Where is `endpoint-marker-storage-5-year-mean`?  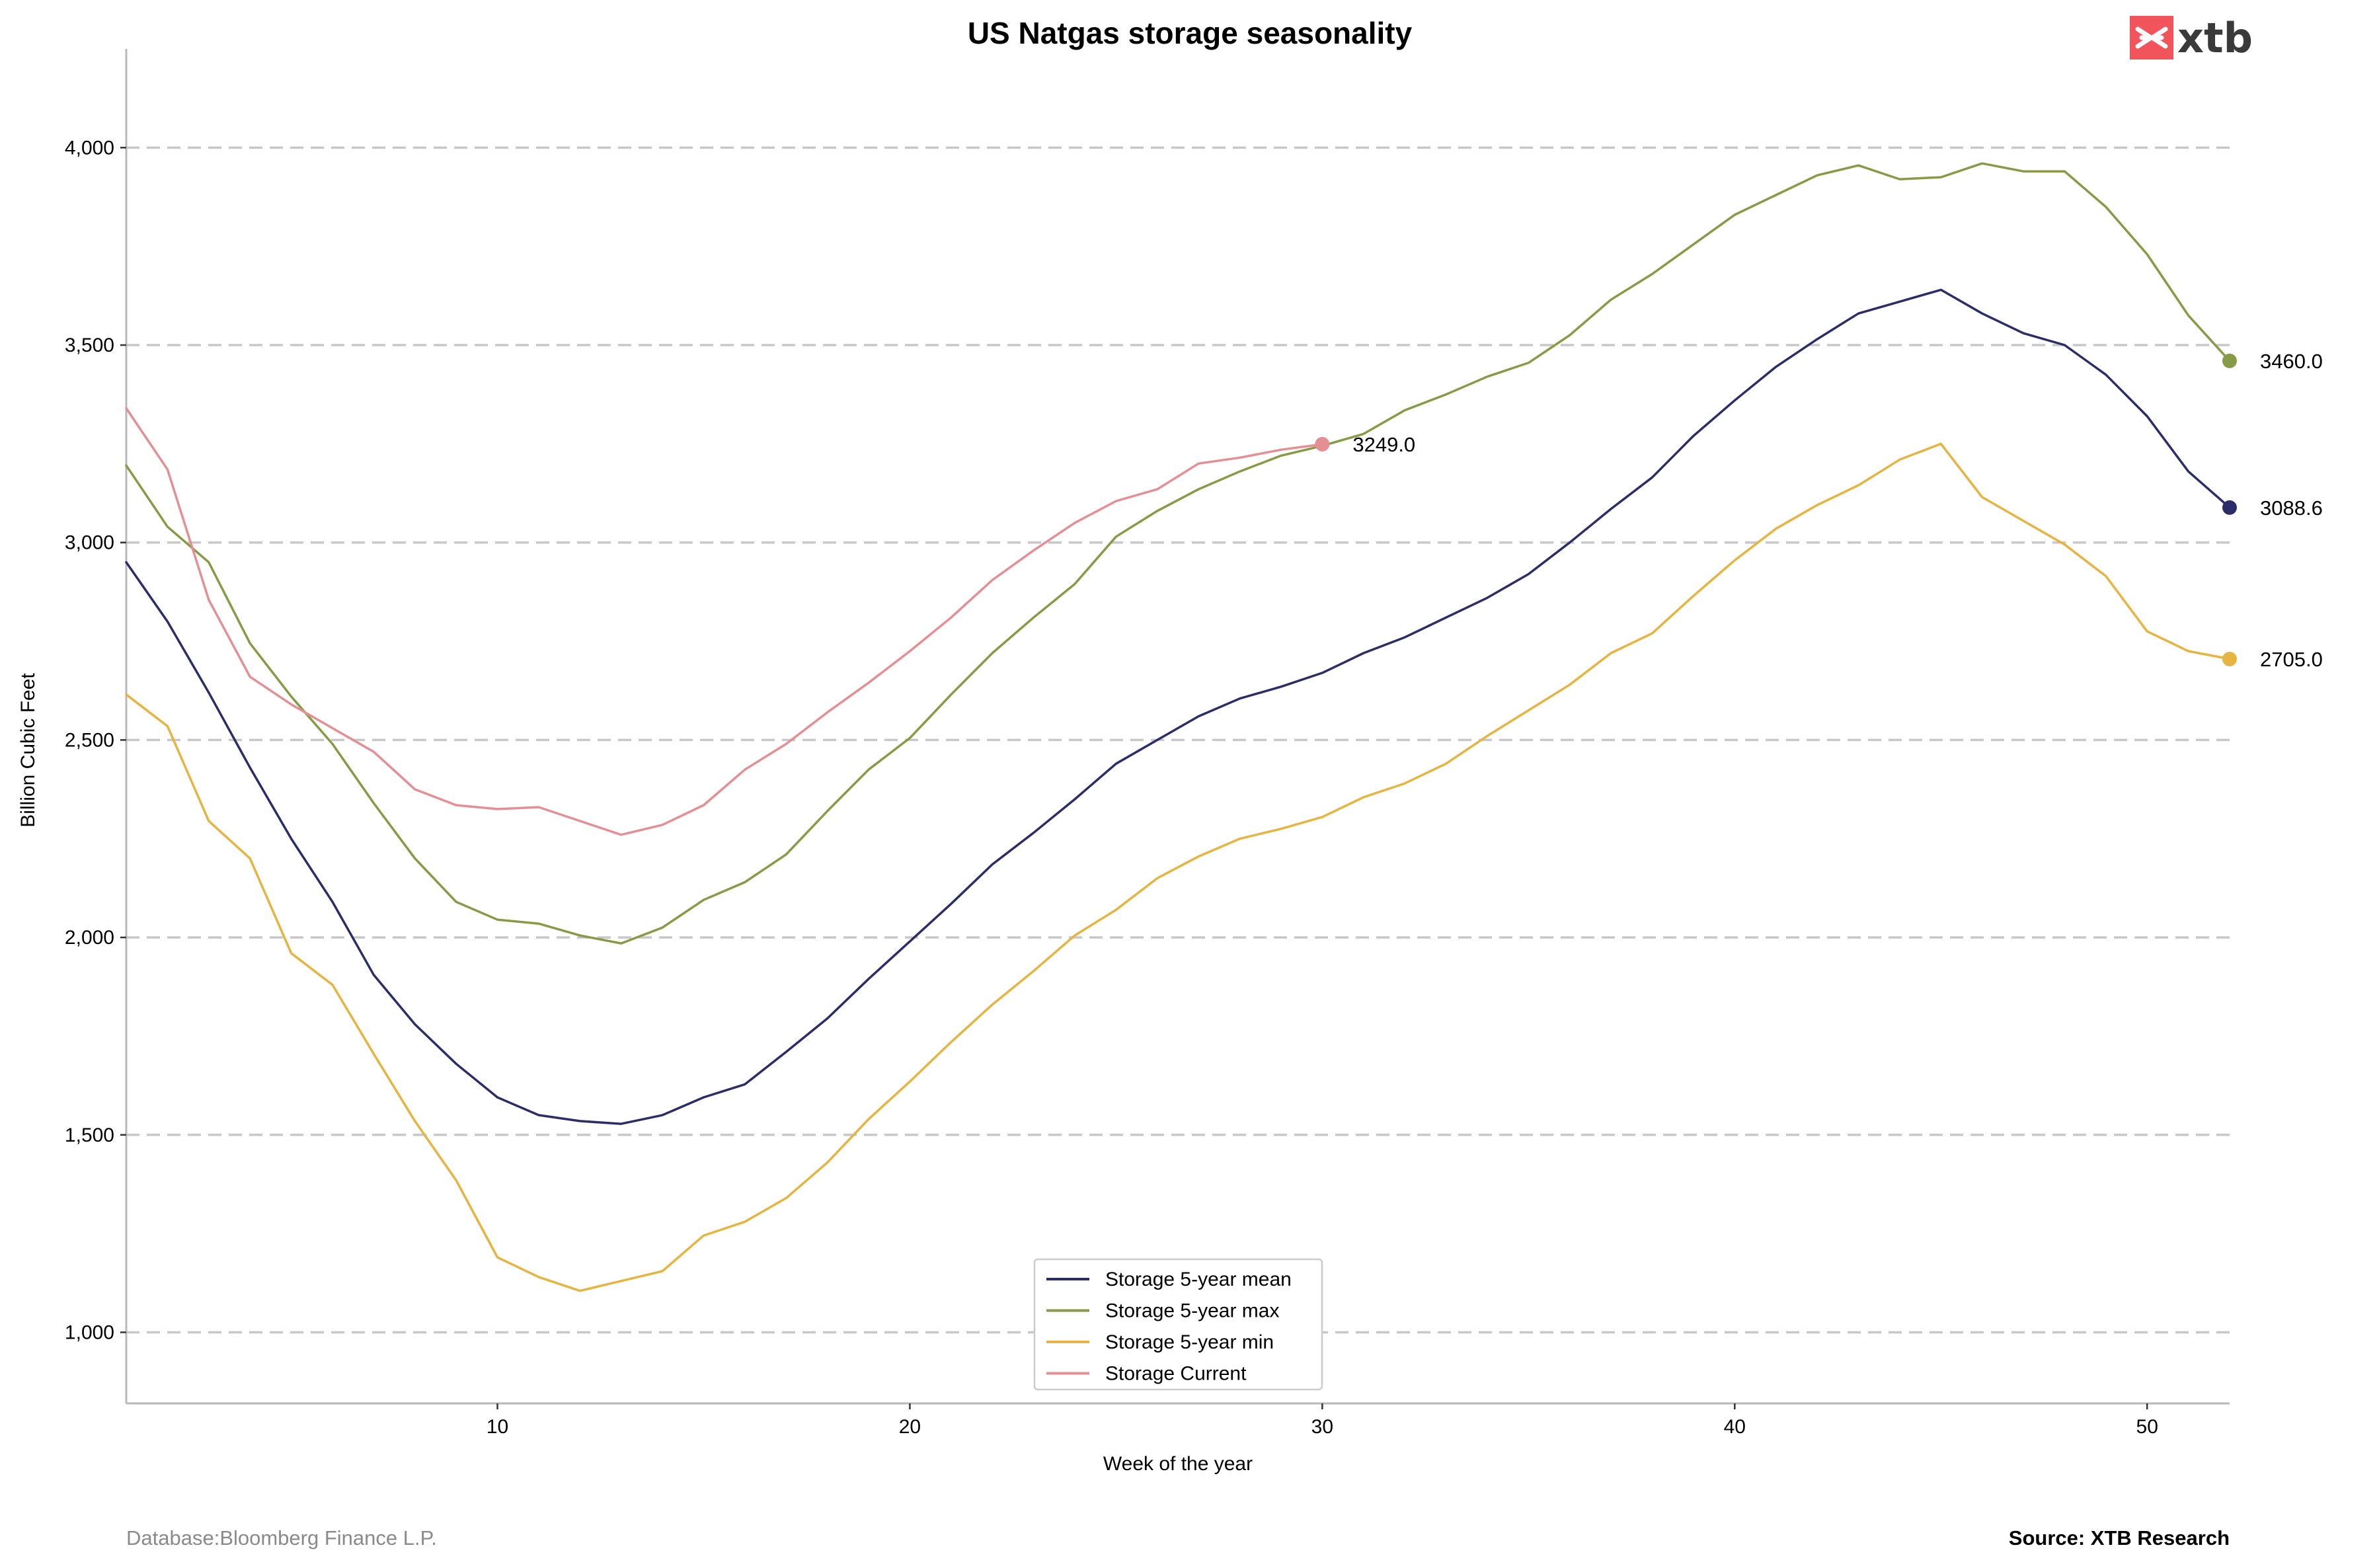 endpoint-marker-storage-5-year-mean is located at coordinates (2229, 507).